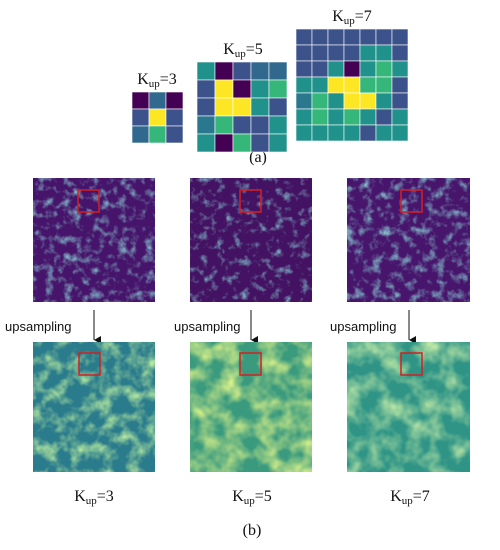 Image resolution: width=500 pixels, height=550 pixels. What do you see at coordinates (105, 496) in the screenshot?
I see `label-eq: =3` at bounding box center [105, 496].